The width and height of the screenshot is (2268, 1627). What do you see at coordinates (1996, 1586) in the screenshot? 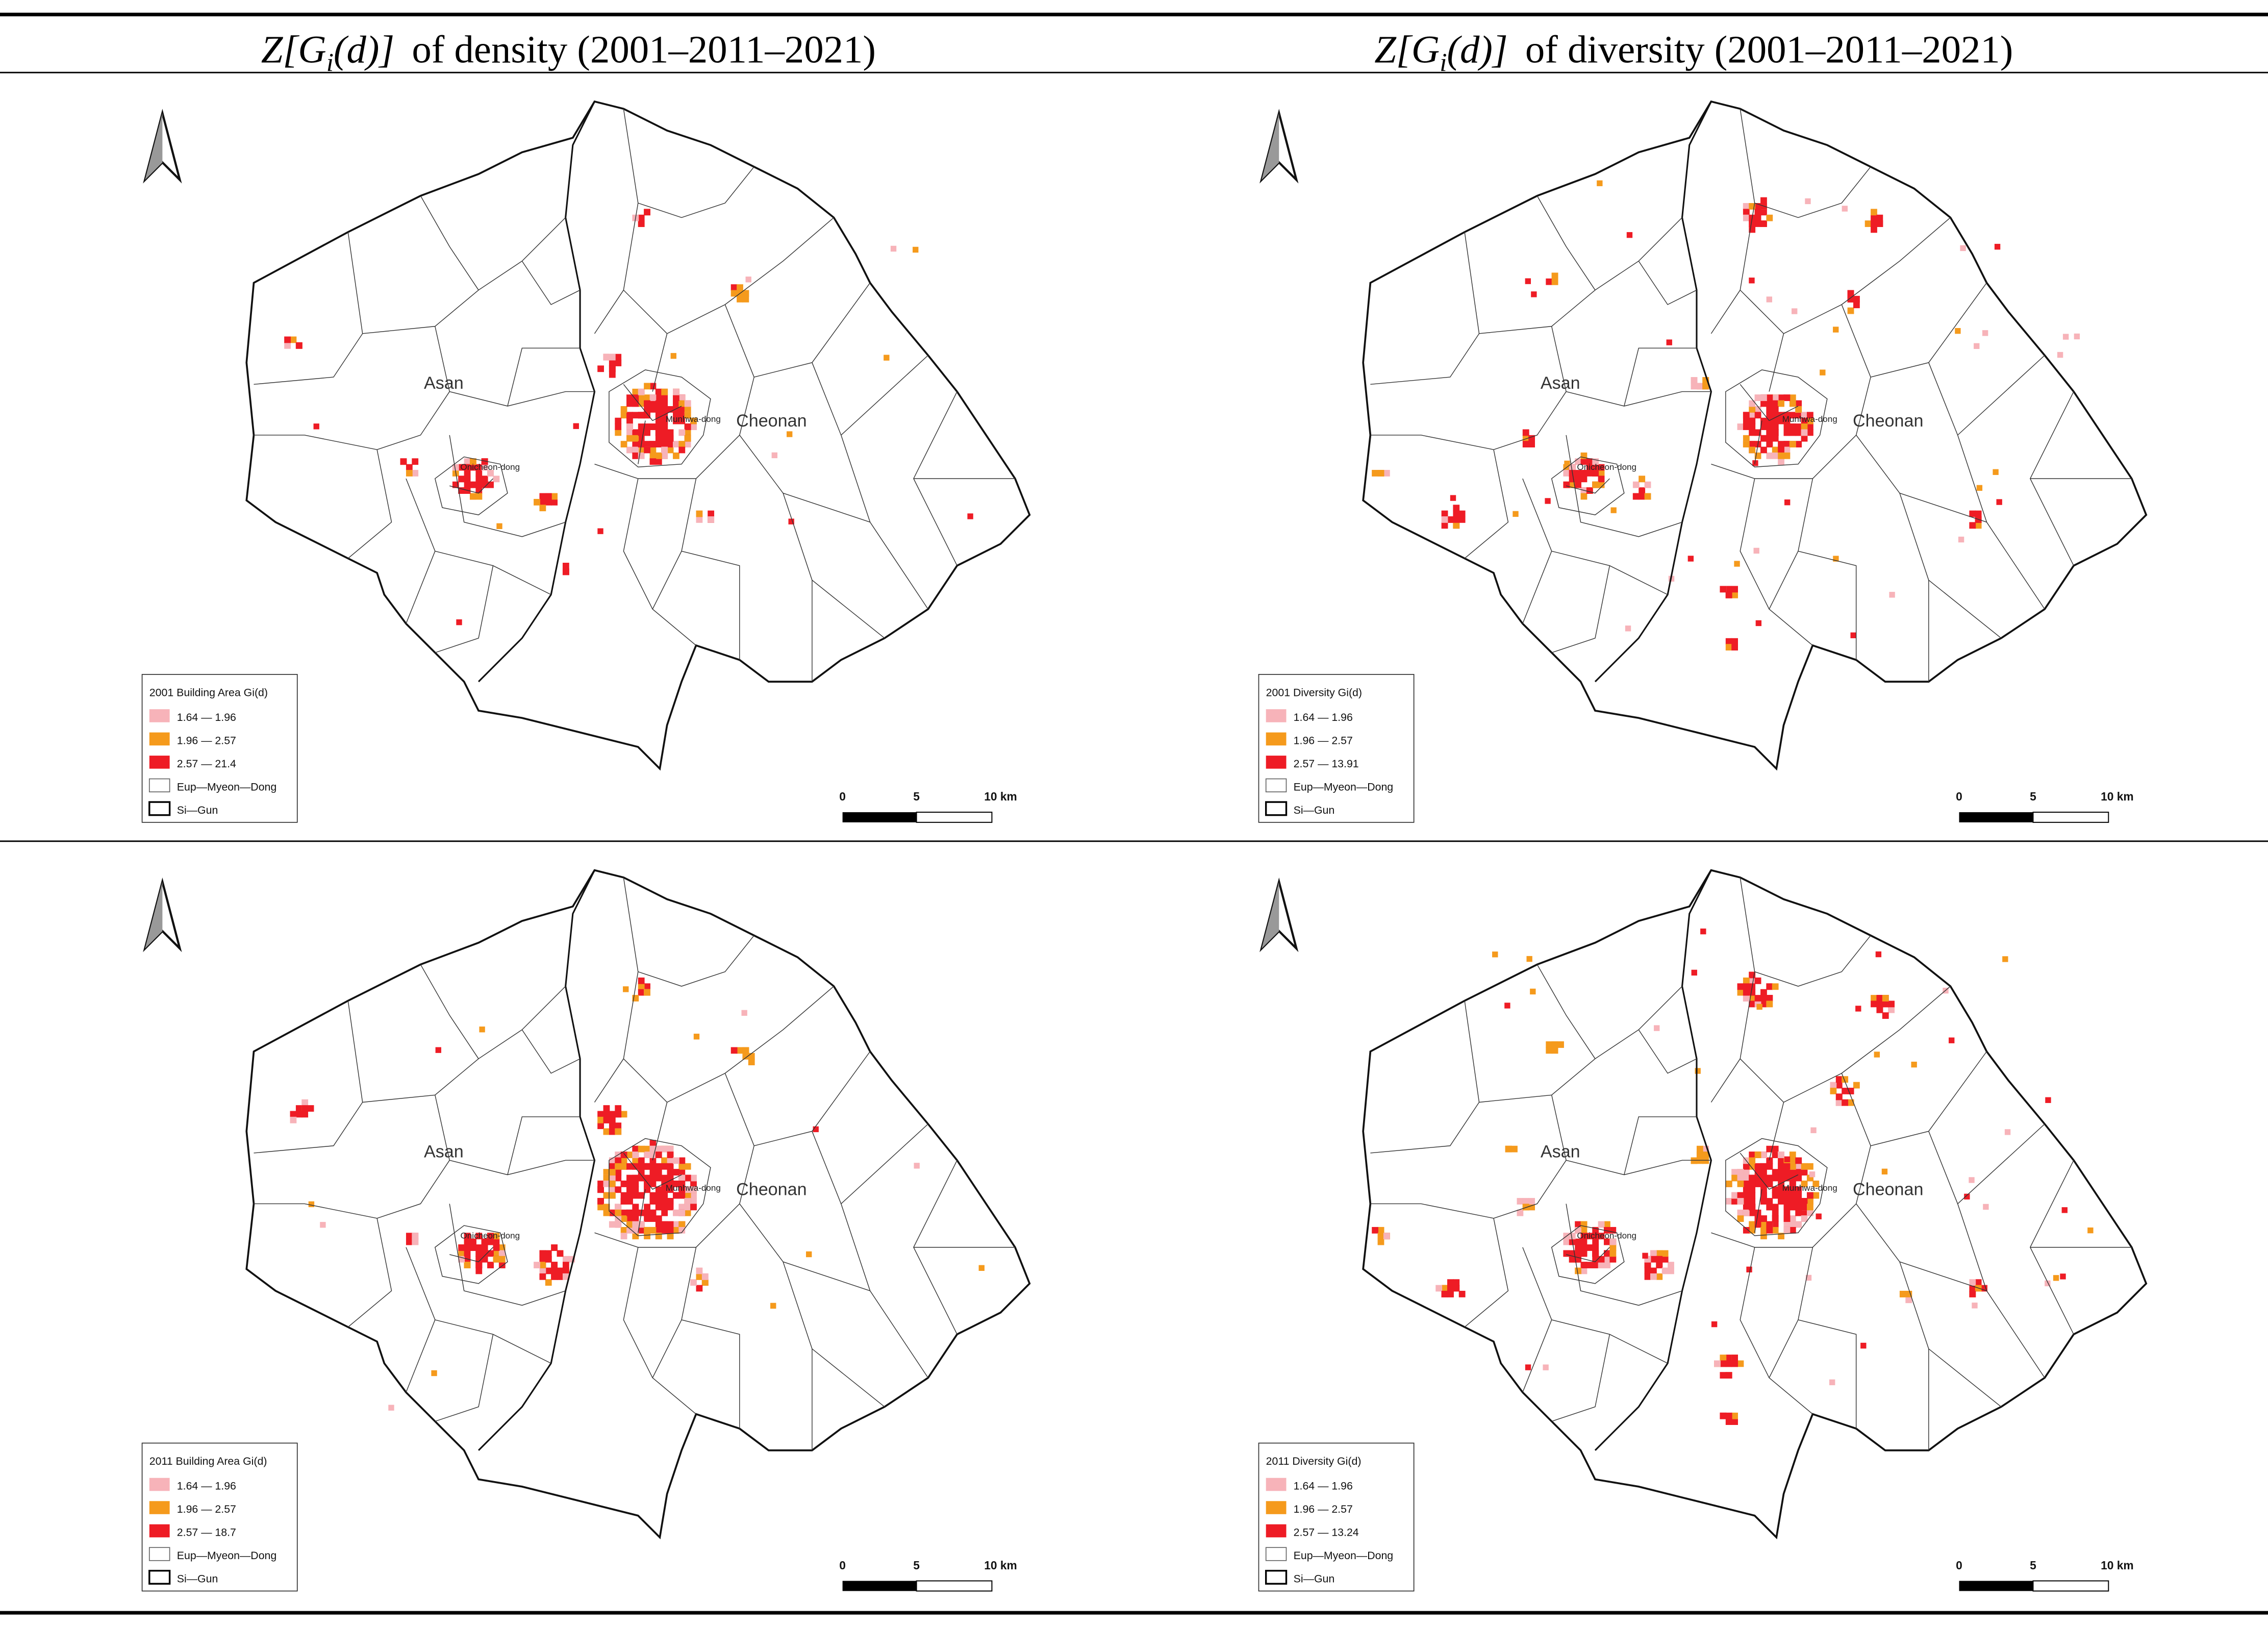
I see `scale-black` at bounding box center [1996, 1586].